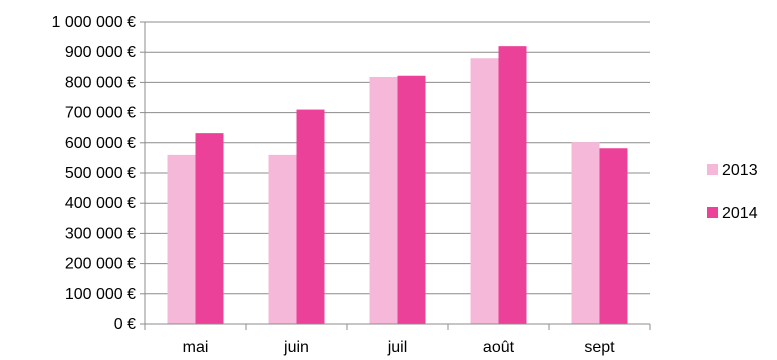 The image size is (777, 360). What do you see at coordinates (100, 113) in the screenshot?
I see `y-tick-label: 700 000 €` at bounding box center [100, 113].